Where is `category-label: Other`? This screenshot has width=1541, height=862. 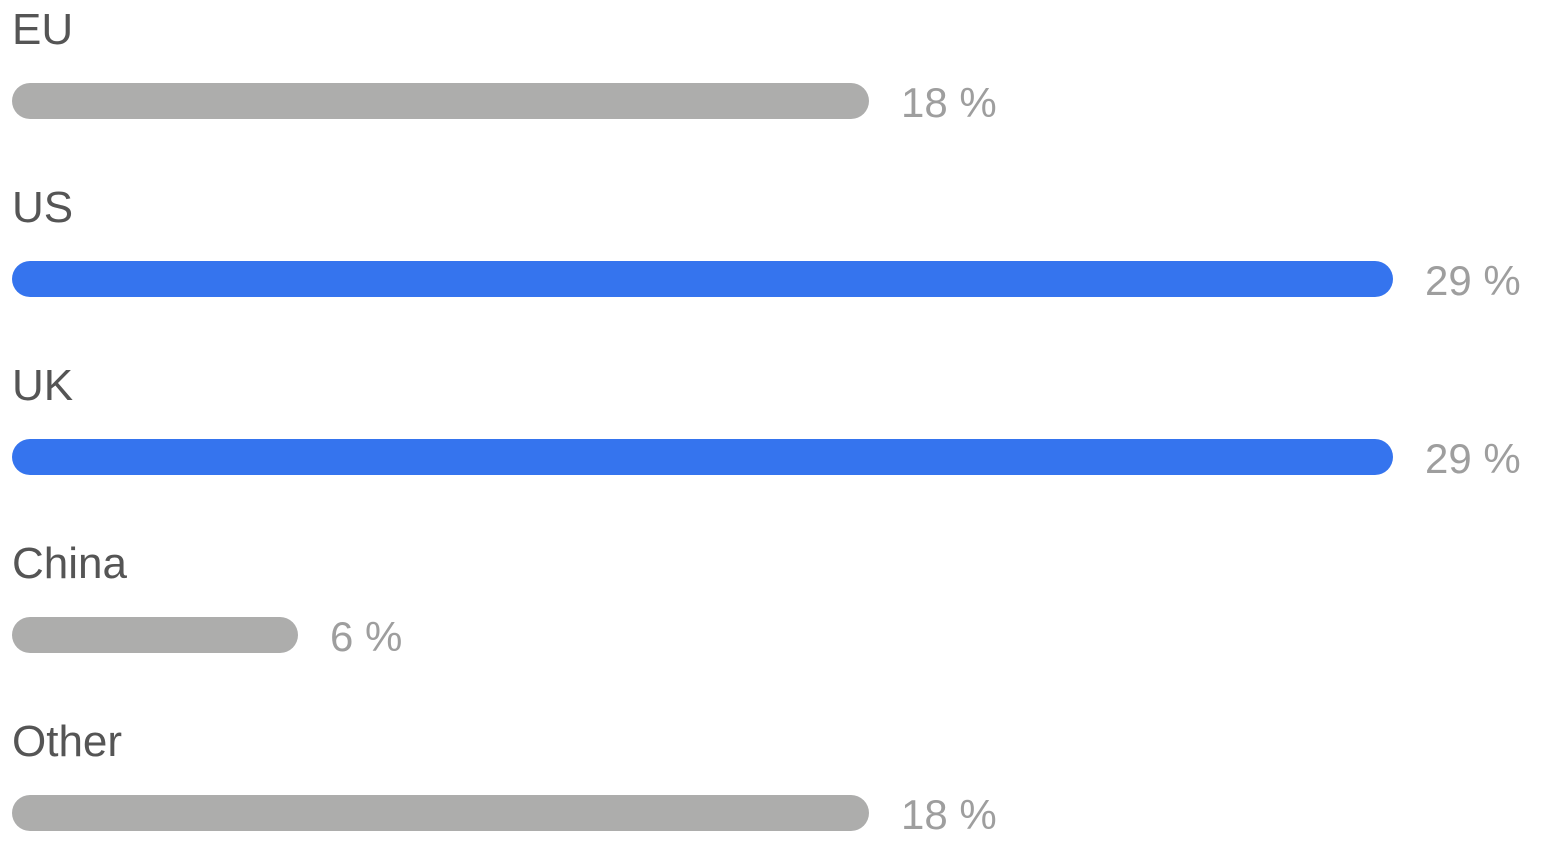 category-label: Other is located at coordinates (67, 741).